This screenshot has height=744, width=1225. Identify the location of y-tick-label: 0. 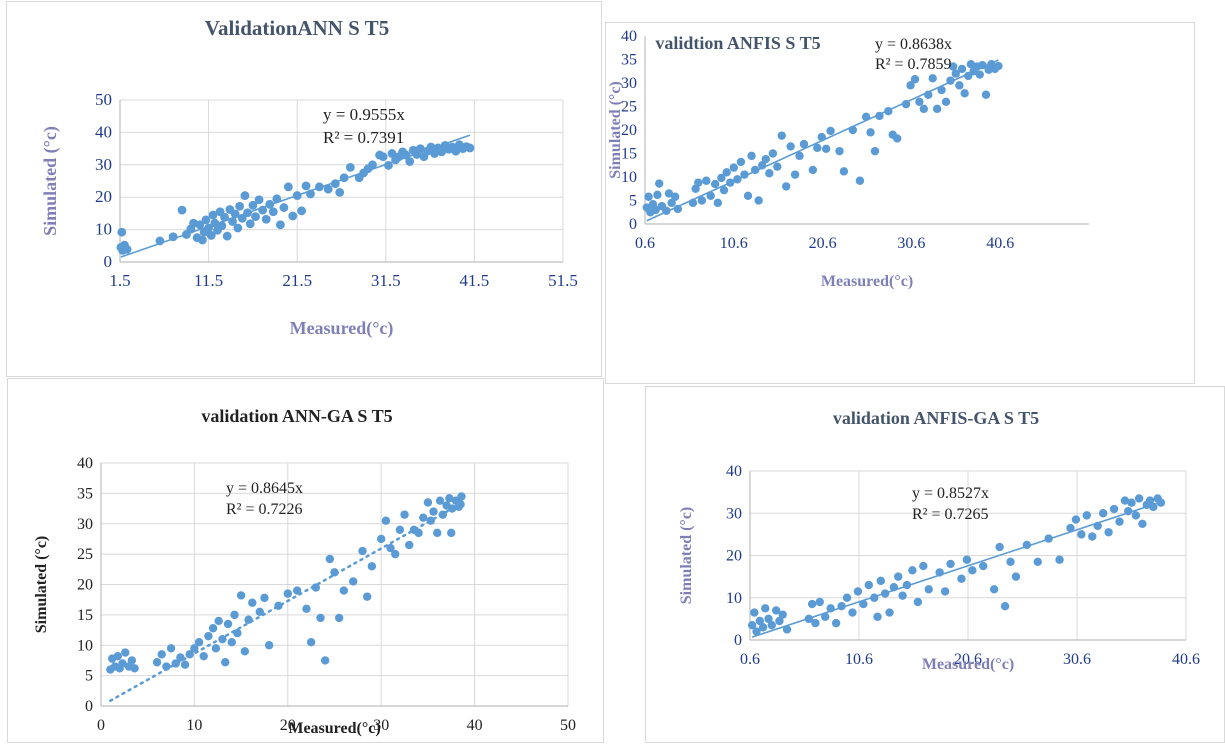
(108, 261).